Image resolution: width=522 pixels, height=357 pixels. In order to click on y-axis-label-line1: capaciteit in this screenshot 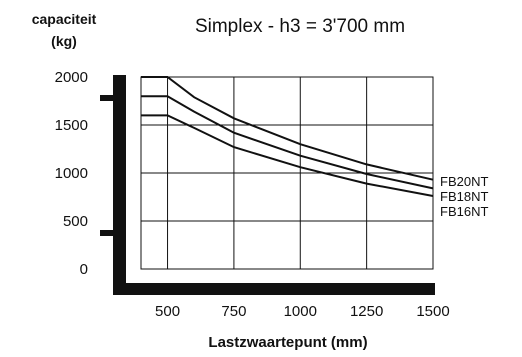, I will do `click(64, 19)`.